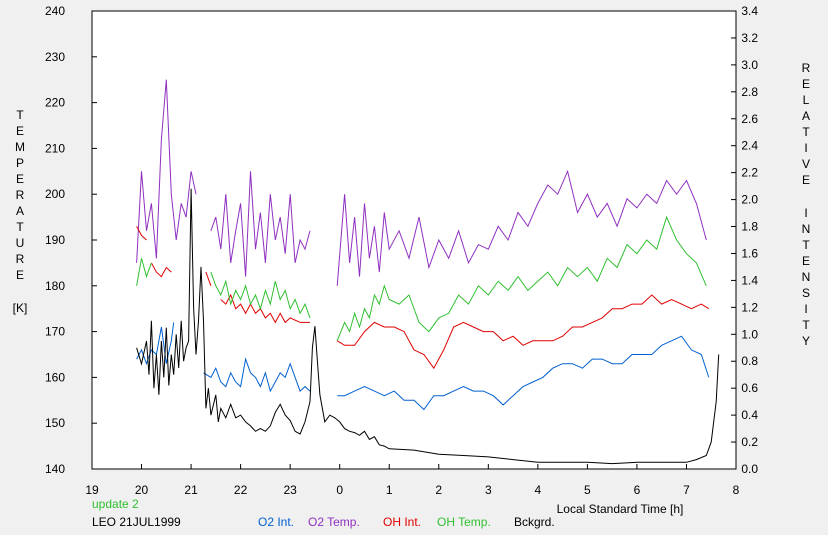 The height and width of the screenshot is (535, 828). What do you see at coordinates (806, 293) in the screenshot?
I see `right-axis-label-letter: S` at bounding box center [806, 293].